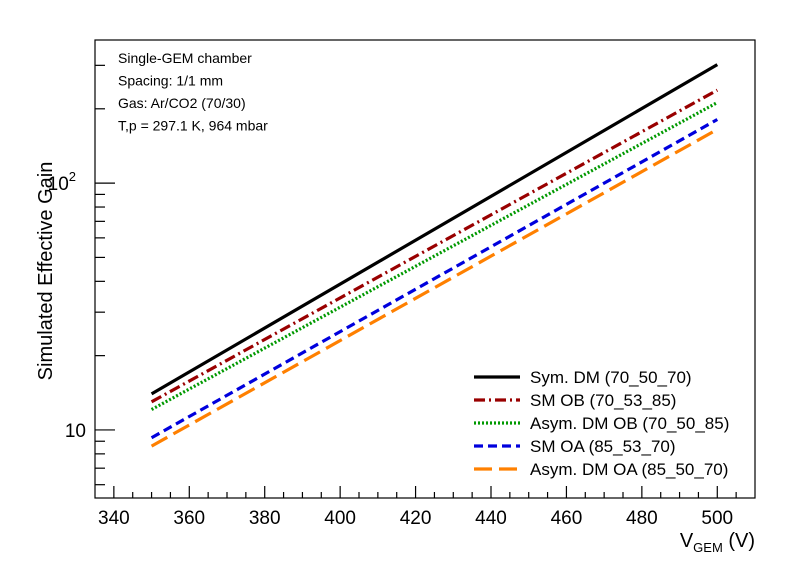 This screenshot has height=566, width=788. Describe the element at coordinates (46, 271) in the screenshot. I see `y-axis-title: Simulated Effective Gain` at that location.